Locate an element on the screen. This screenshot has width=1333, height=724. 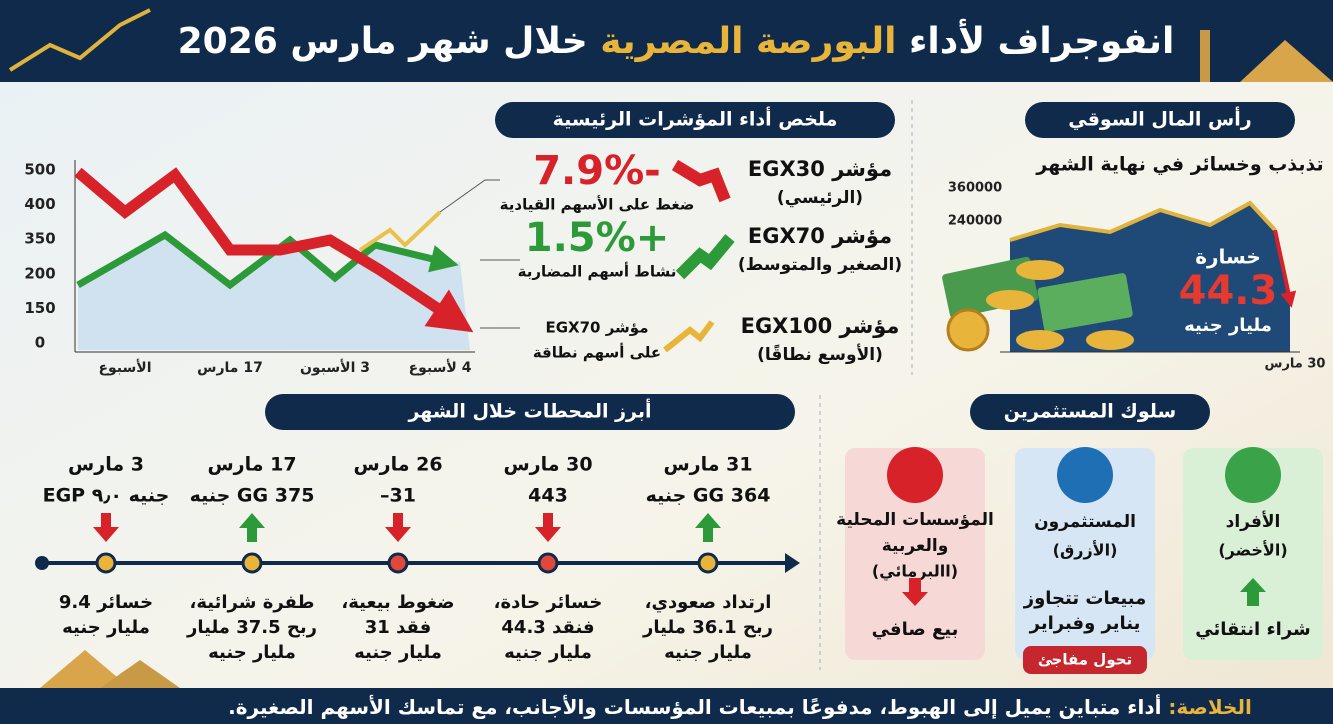
x-label: 30 مارس is located at coordinates (1295, 364).